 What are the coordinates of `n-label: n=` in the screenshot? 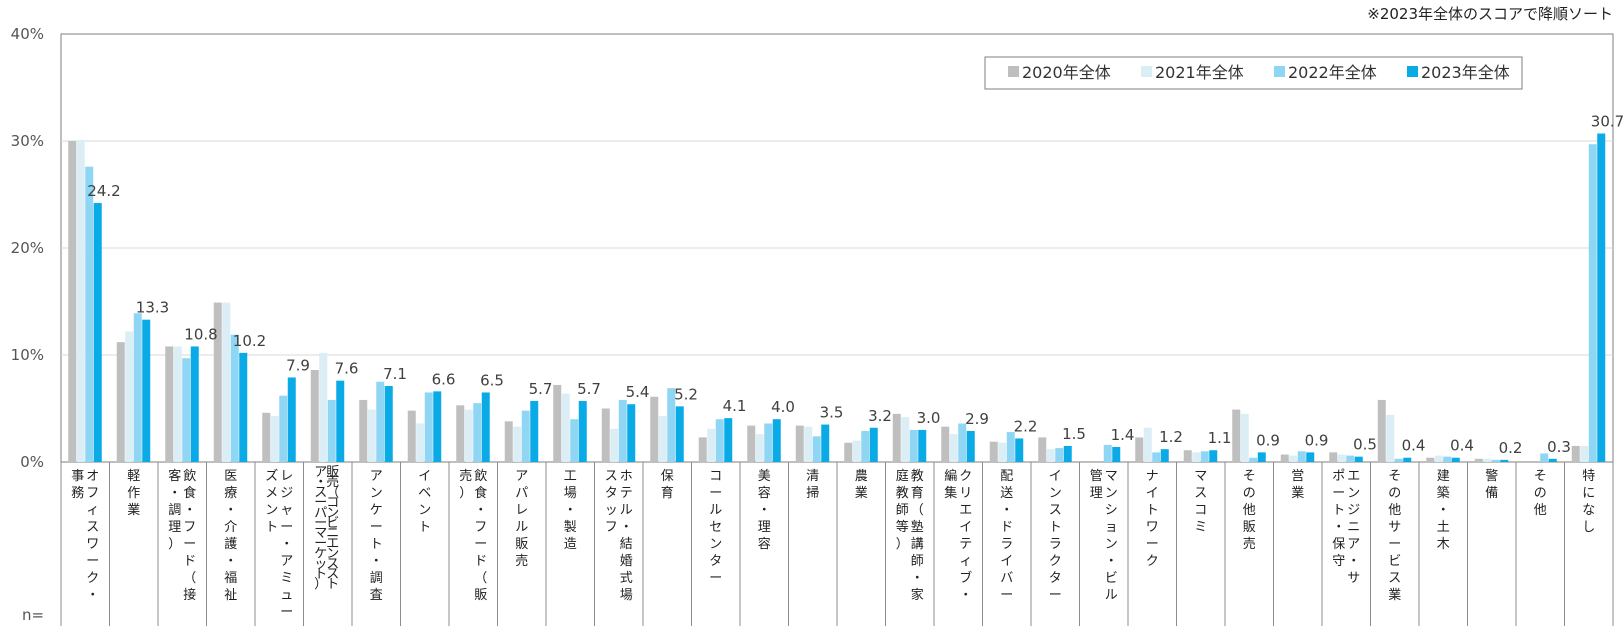 It's located at (33, 615).